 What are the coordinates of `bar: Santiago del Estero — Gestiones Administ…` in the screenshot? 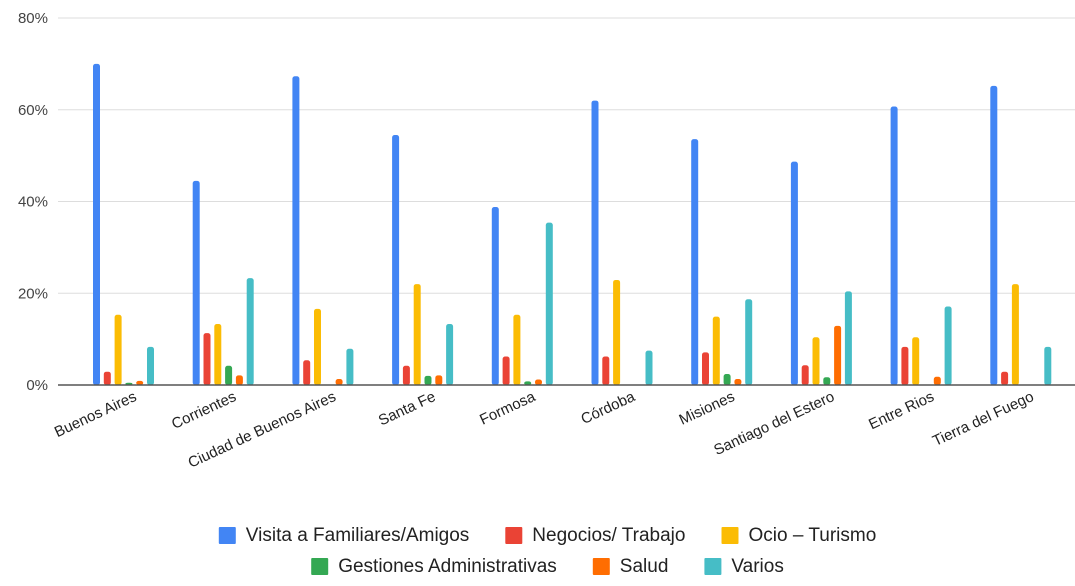 It's located at (827, 381).